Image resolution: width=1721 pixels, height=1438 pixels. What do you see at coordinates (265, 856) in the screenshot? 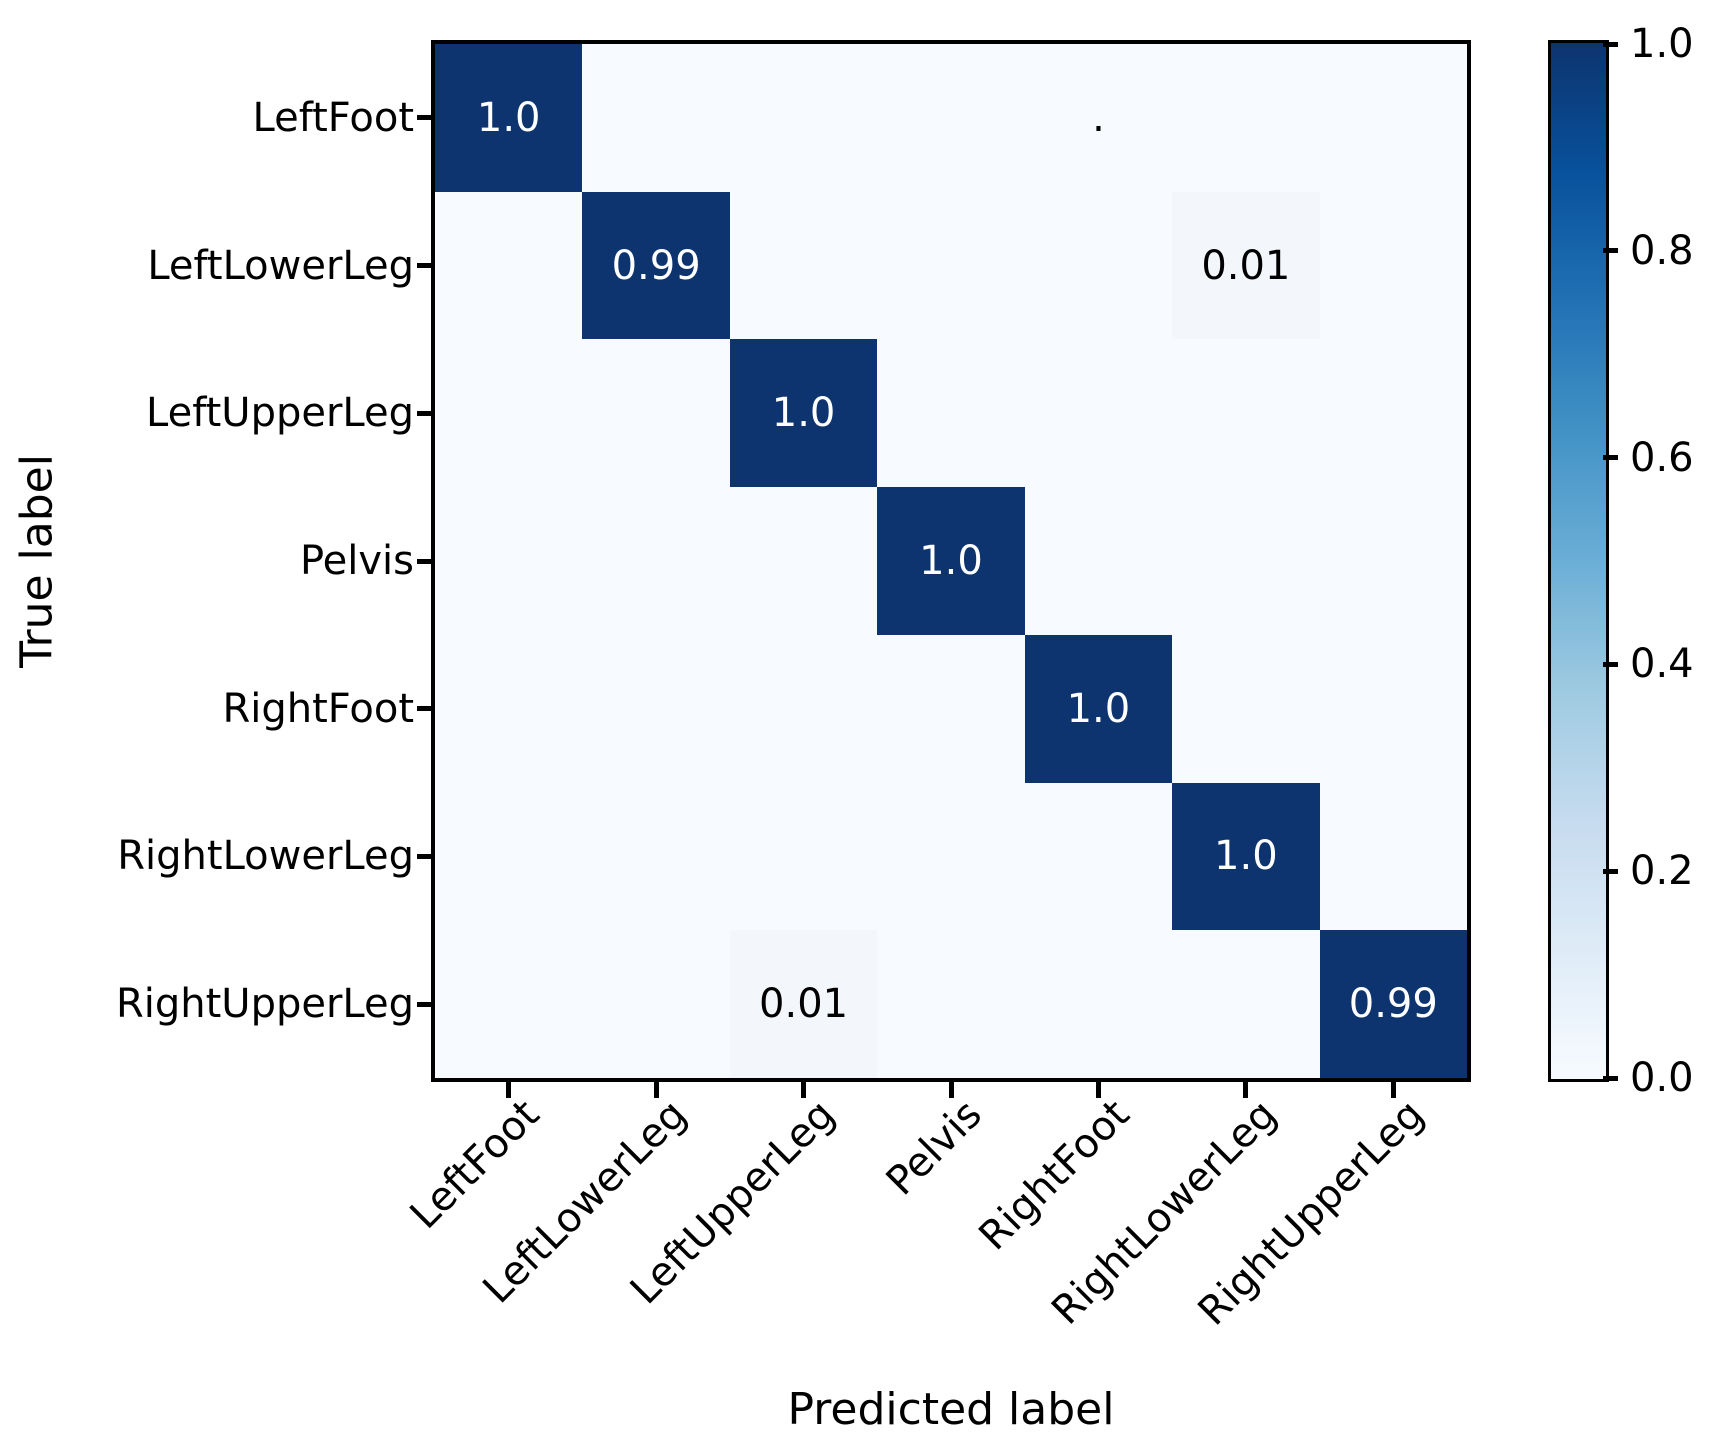
I see `y-tick-label: RightLowerLeg` at bounding box center [265, 856].